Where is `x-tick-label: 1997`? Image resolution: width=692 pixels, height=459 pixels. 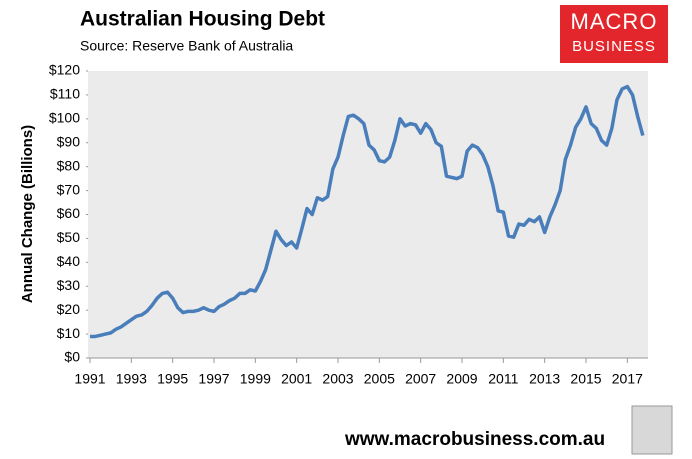
x-tick-label: 1997 is located at coordinates (213, 379).